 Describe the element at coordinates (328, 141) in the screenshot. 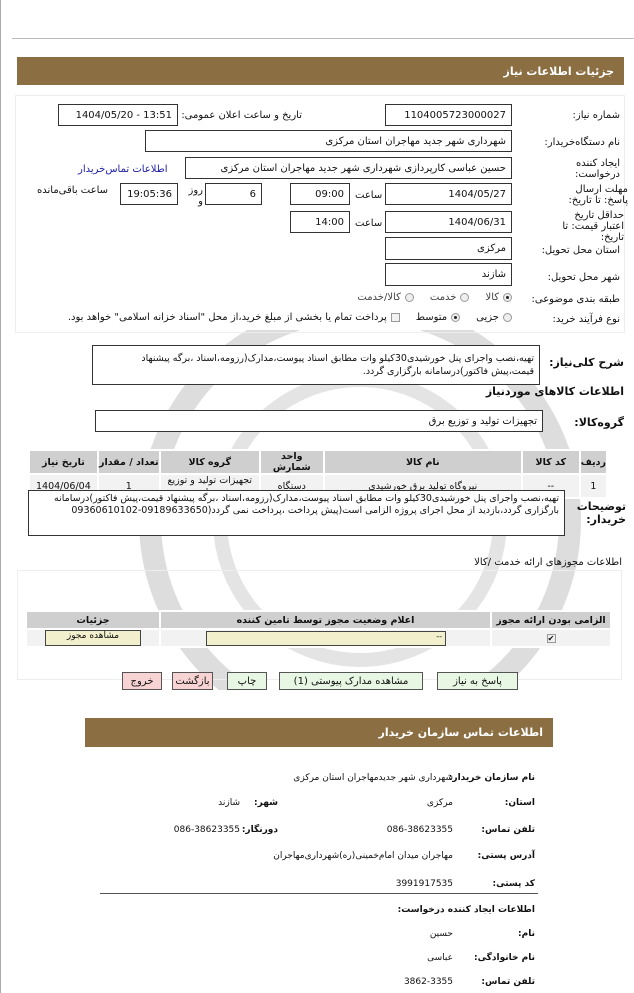

I see `buyer-field: شهرداری شهر جدید مهاجران استان مرکزی` at that location.